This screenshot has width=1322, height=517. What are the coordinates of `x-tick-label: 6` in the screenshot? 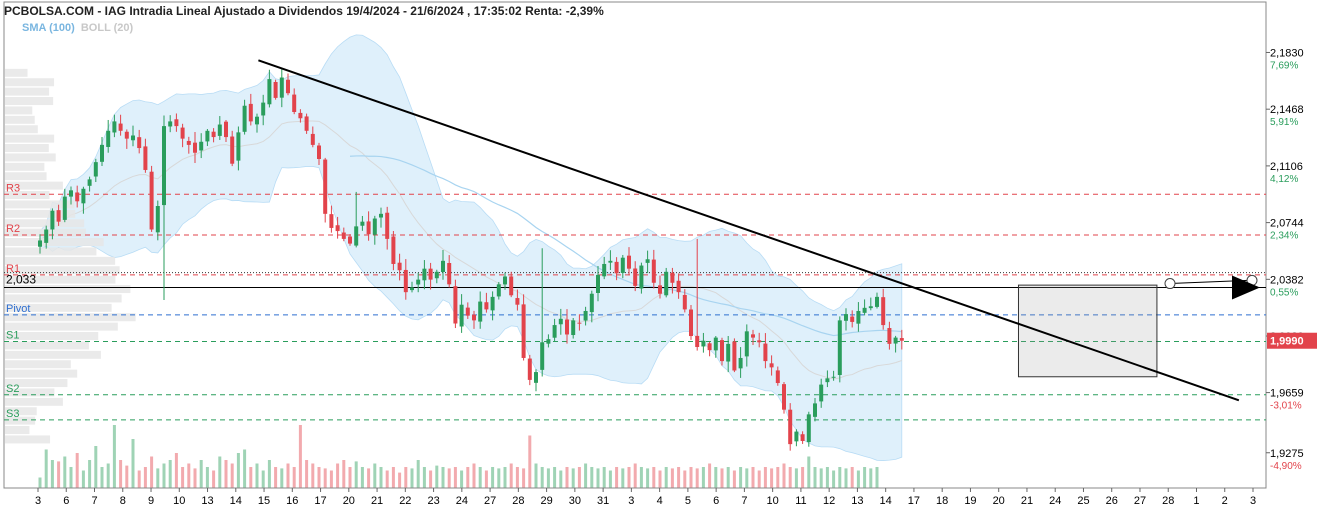 It's located at (716, 501).